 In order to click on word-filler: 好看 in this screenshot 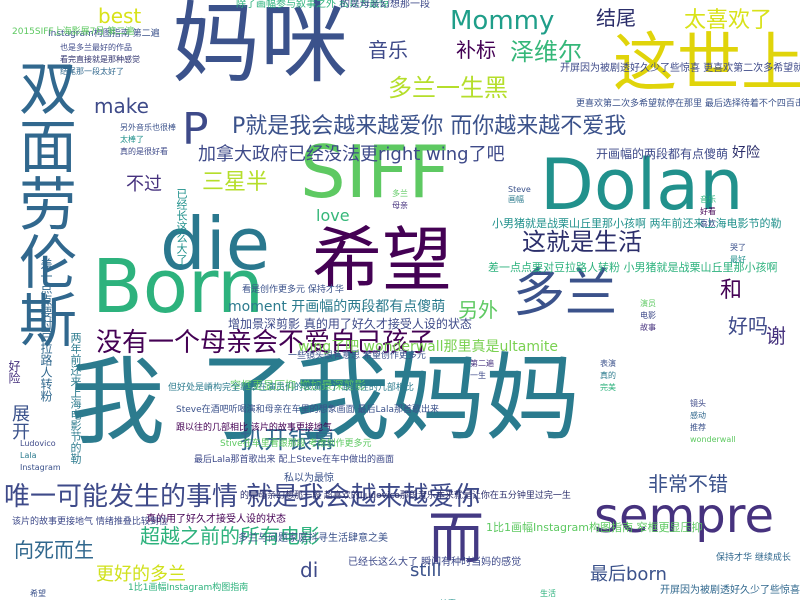, I will do `click(708, 211)`.